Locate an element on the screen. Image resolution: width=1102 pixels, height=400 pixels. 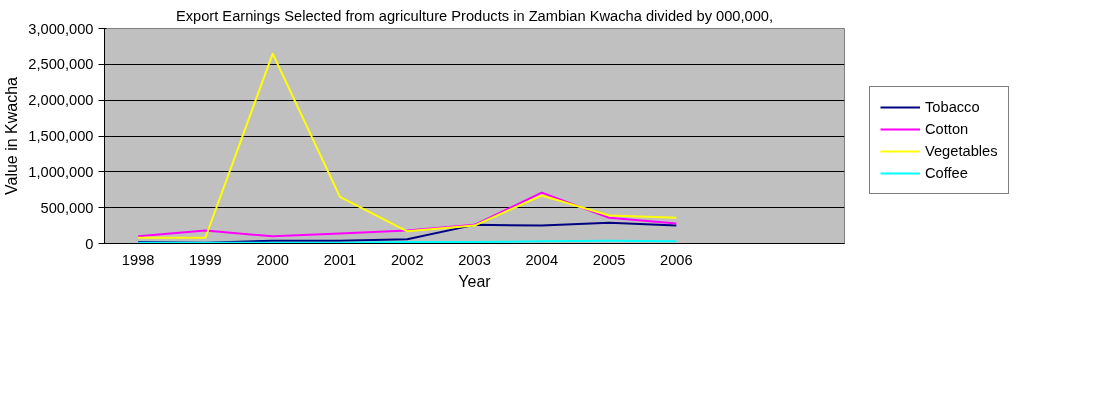
y-tick-label: 500,000 is located at coordinates (67, 207).